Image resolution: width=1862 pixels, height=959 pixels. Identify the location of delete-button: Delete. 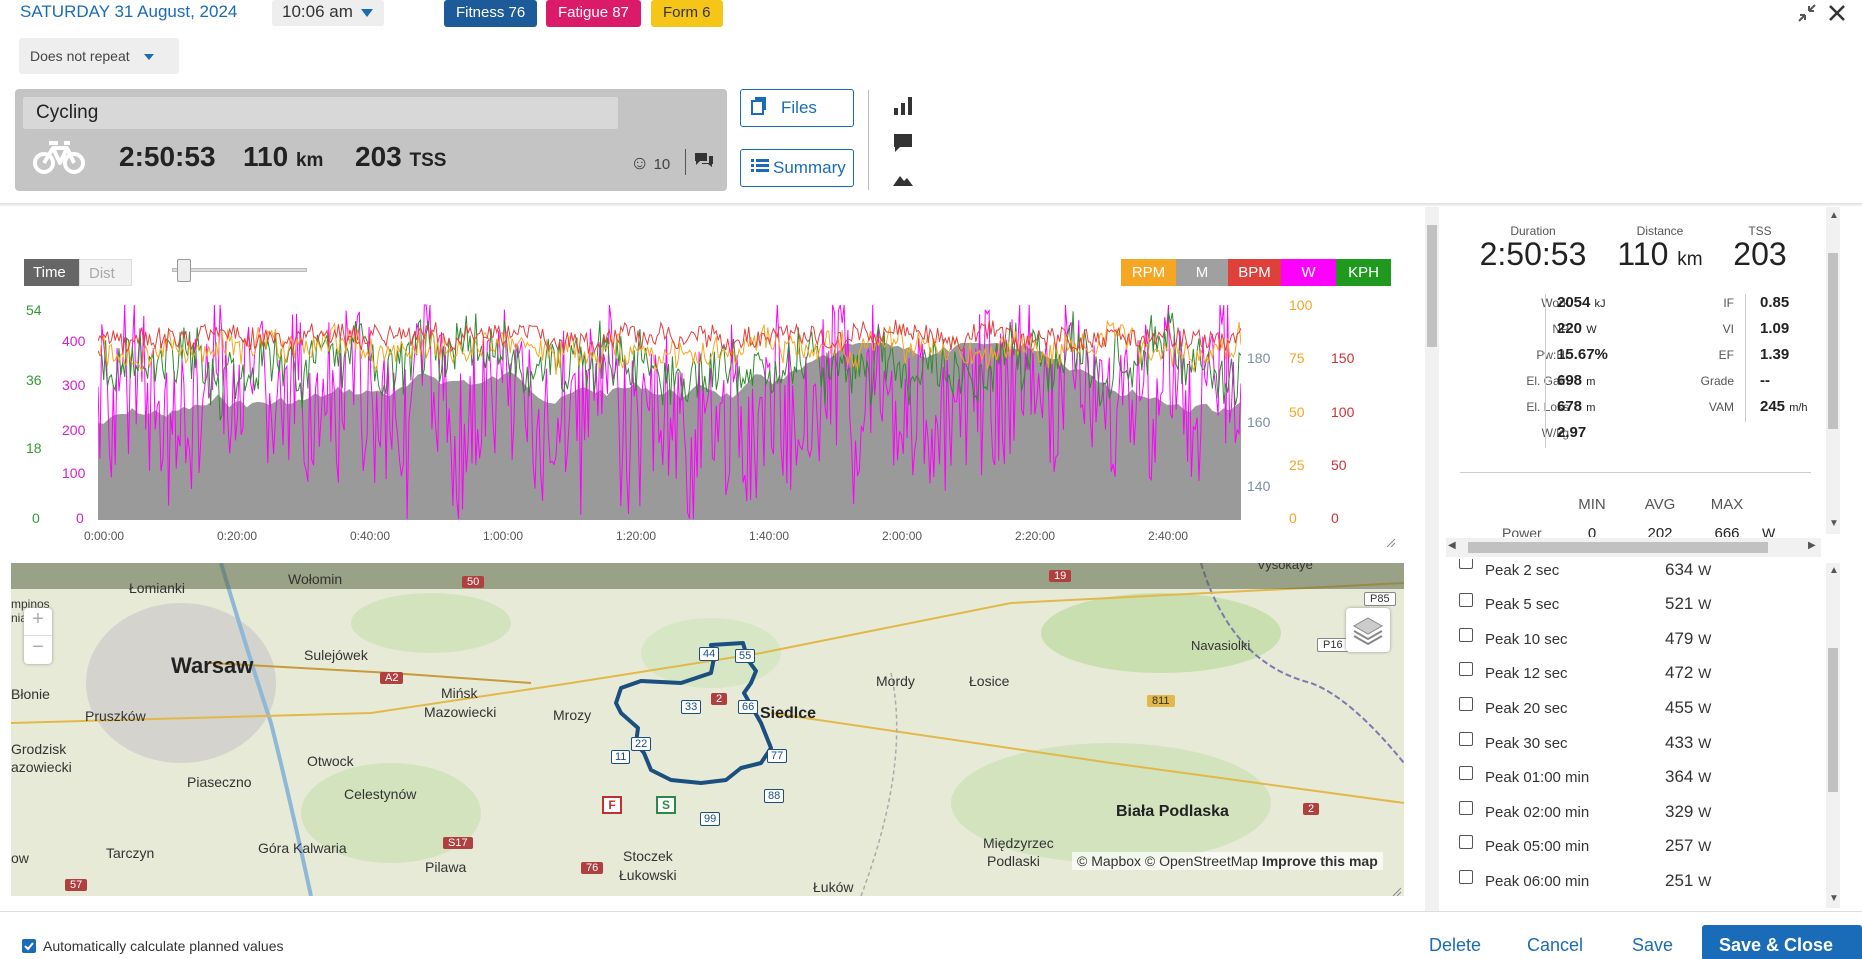
(1455, 945).